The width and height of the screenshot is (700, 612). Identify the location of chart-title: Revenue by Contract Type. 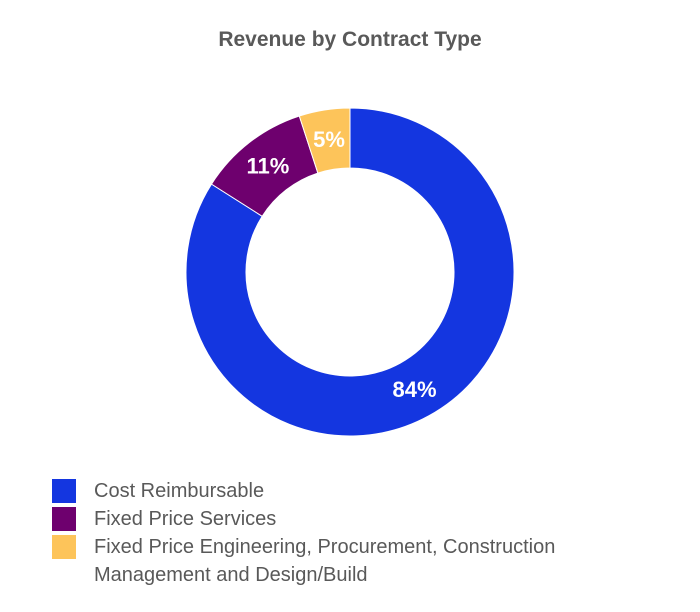
(350, 39).